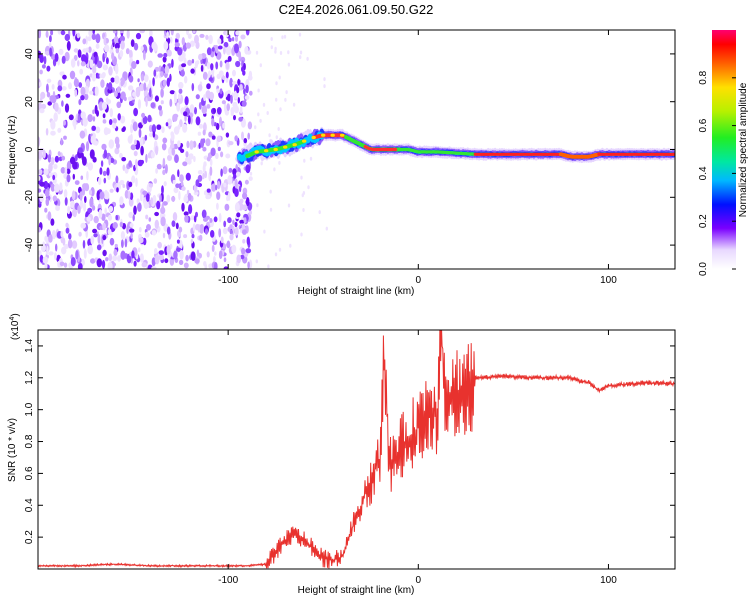 Image resolution: width=750 pixels, height=600 pixels. Describe the element at coordinates (608, 580) in the screenshot. I see `snr-x-tick-label: 100` at that location.